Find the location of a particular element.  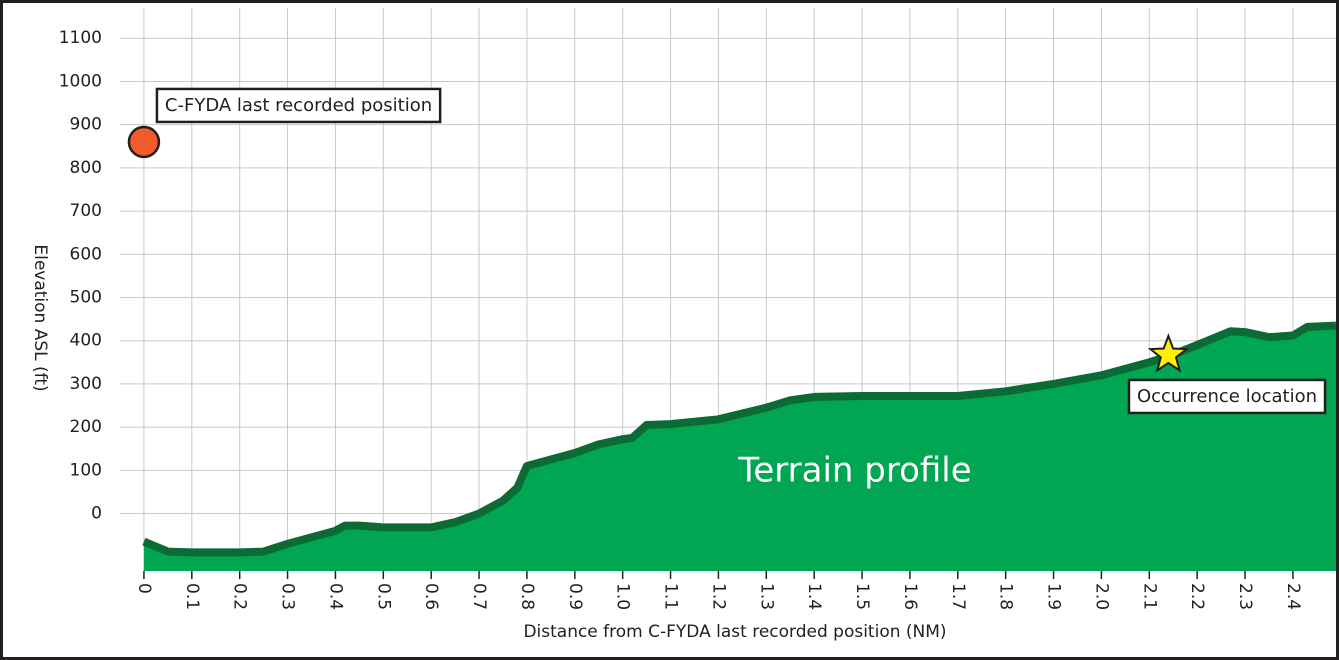

y-tick-label: 100 is located at coordinates (86, 470).